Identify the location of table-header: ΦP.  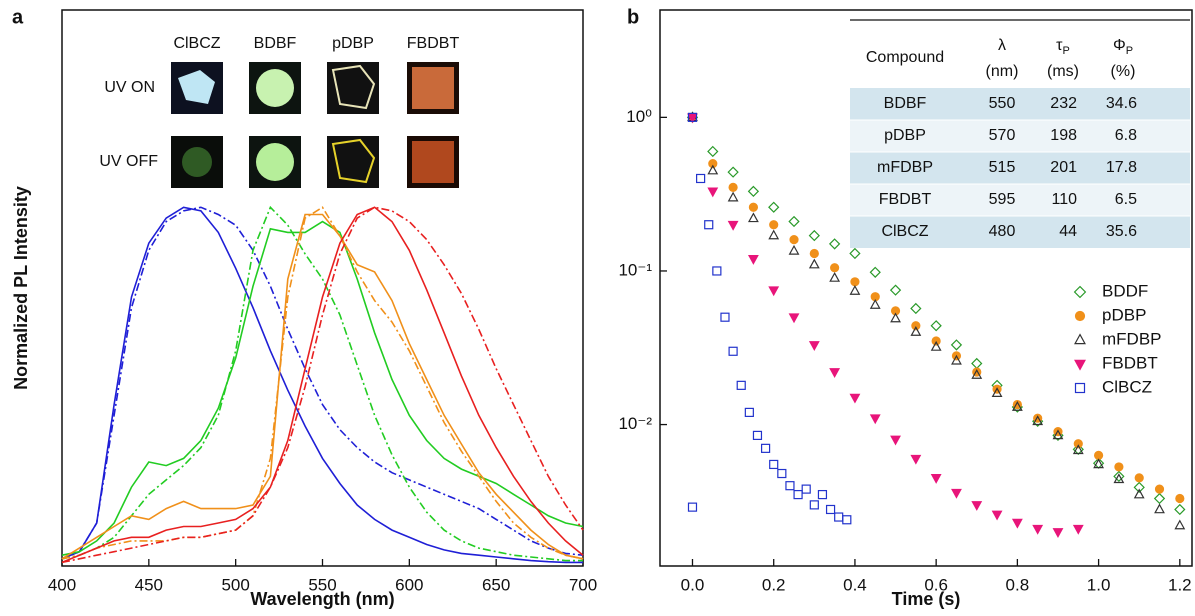
(1123, 47).